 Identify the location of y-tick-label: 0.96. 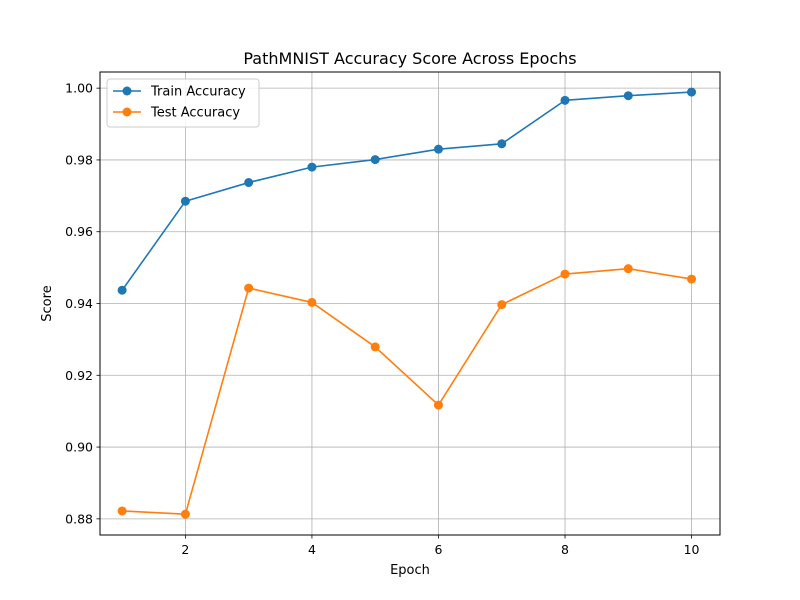
(79, 231).